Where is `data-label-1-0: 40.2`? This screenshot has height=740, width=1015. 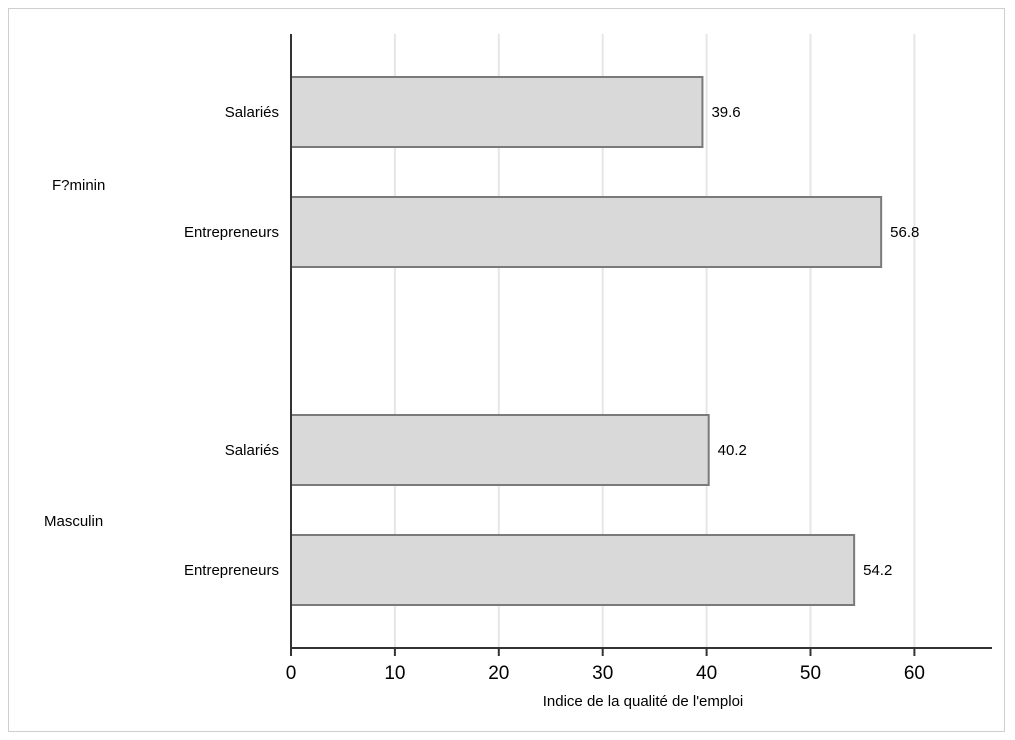
data-label-1-0: 40.2 is located at coordinates (732, 450).